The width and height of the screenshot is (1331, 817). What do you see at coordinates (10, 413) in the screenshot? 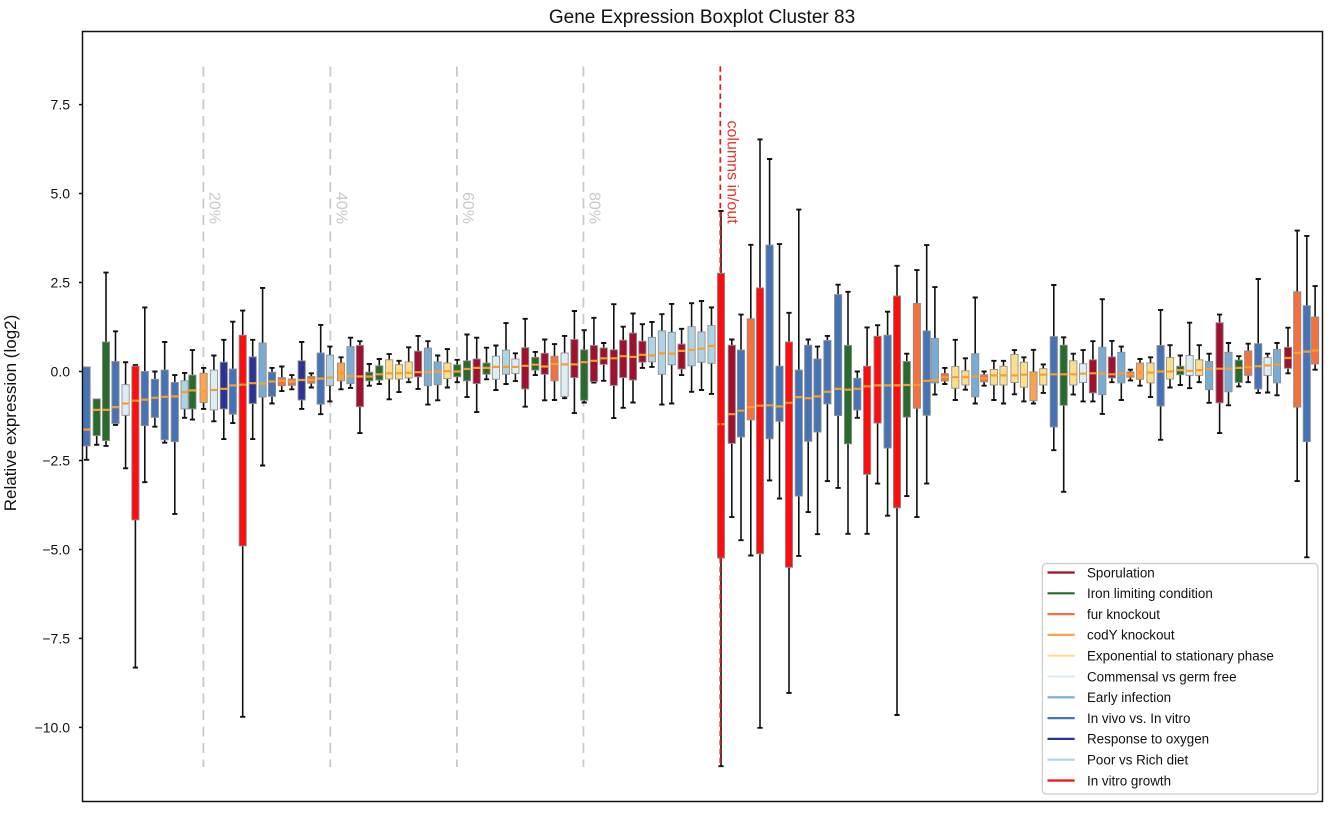
I see `svg-text: Relative expression (log2)` at bounding box center [10, 413].